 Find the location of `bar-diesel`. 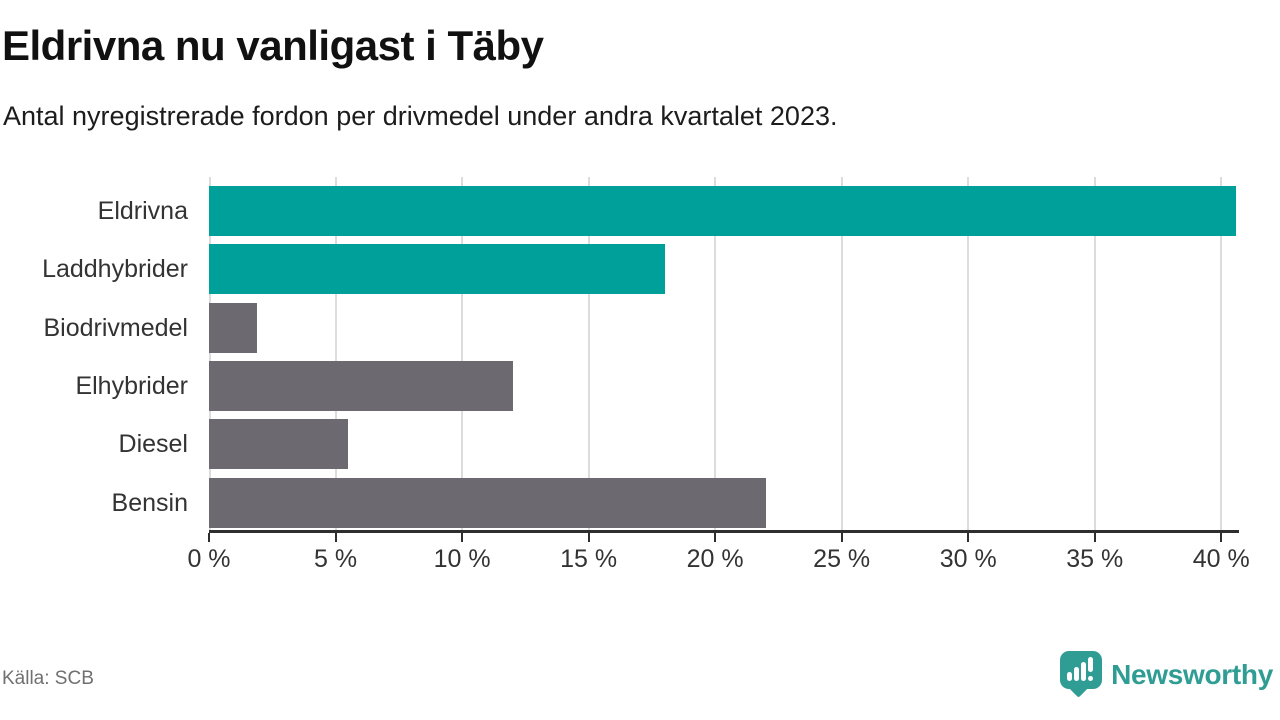

bar-diesel is located at coordinates (279, 444).